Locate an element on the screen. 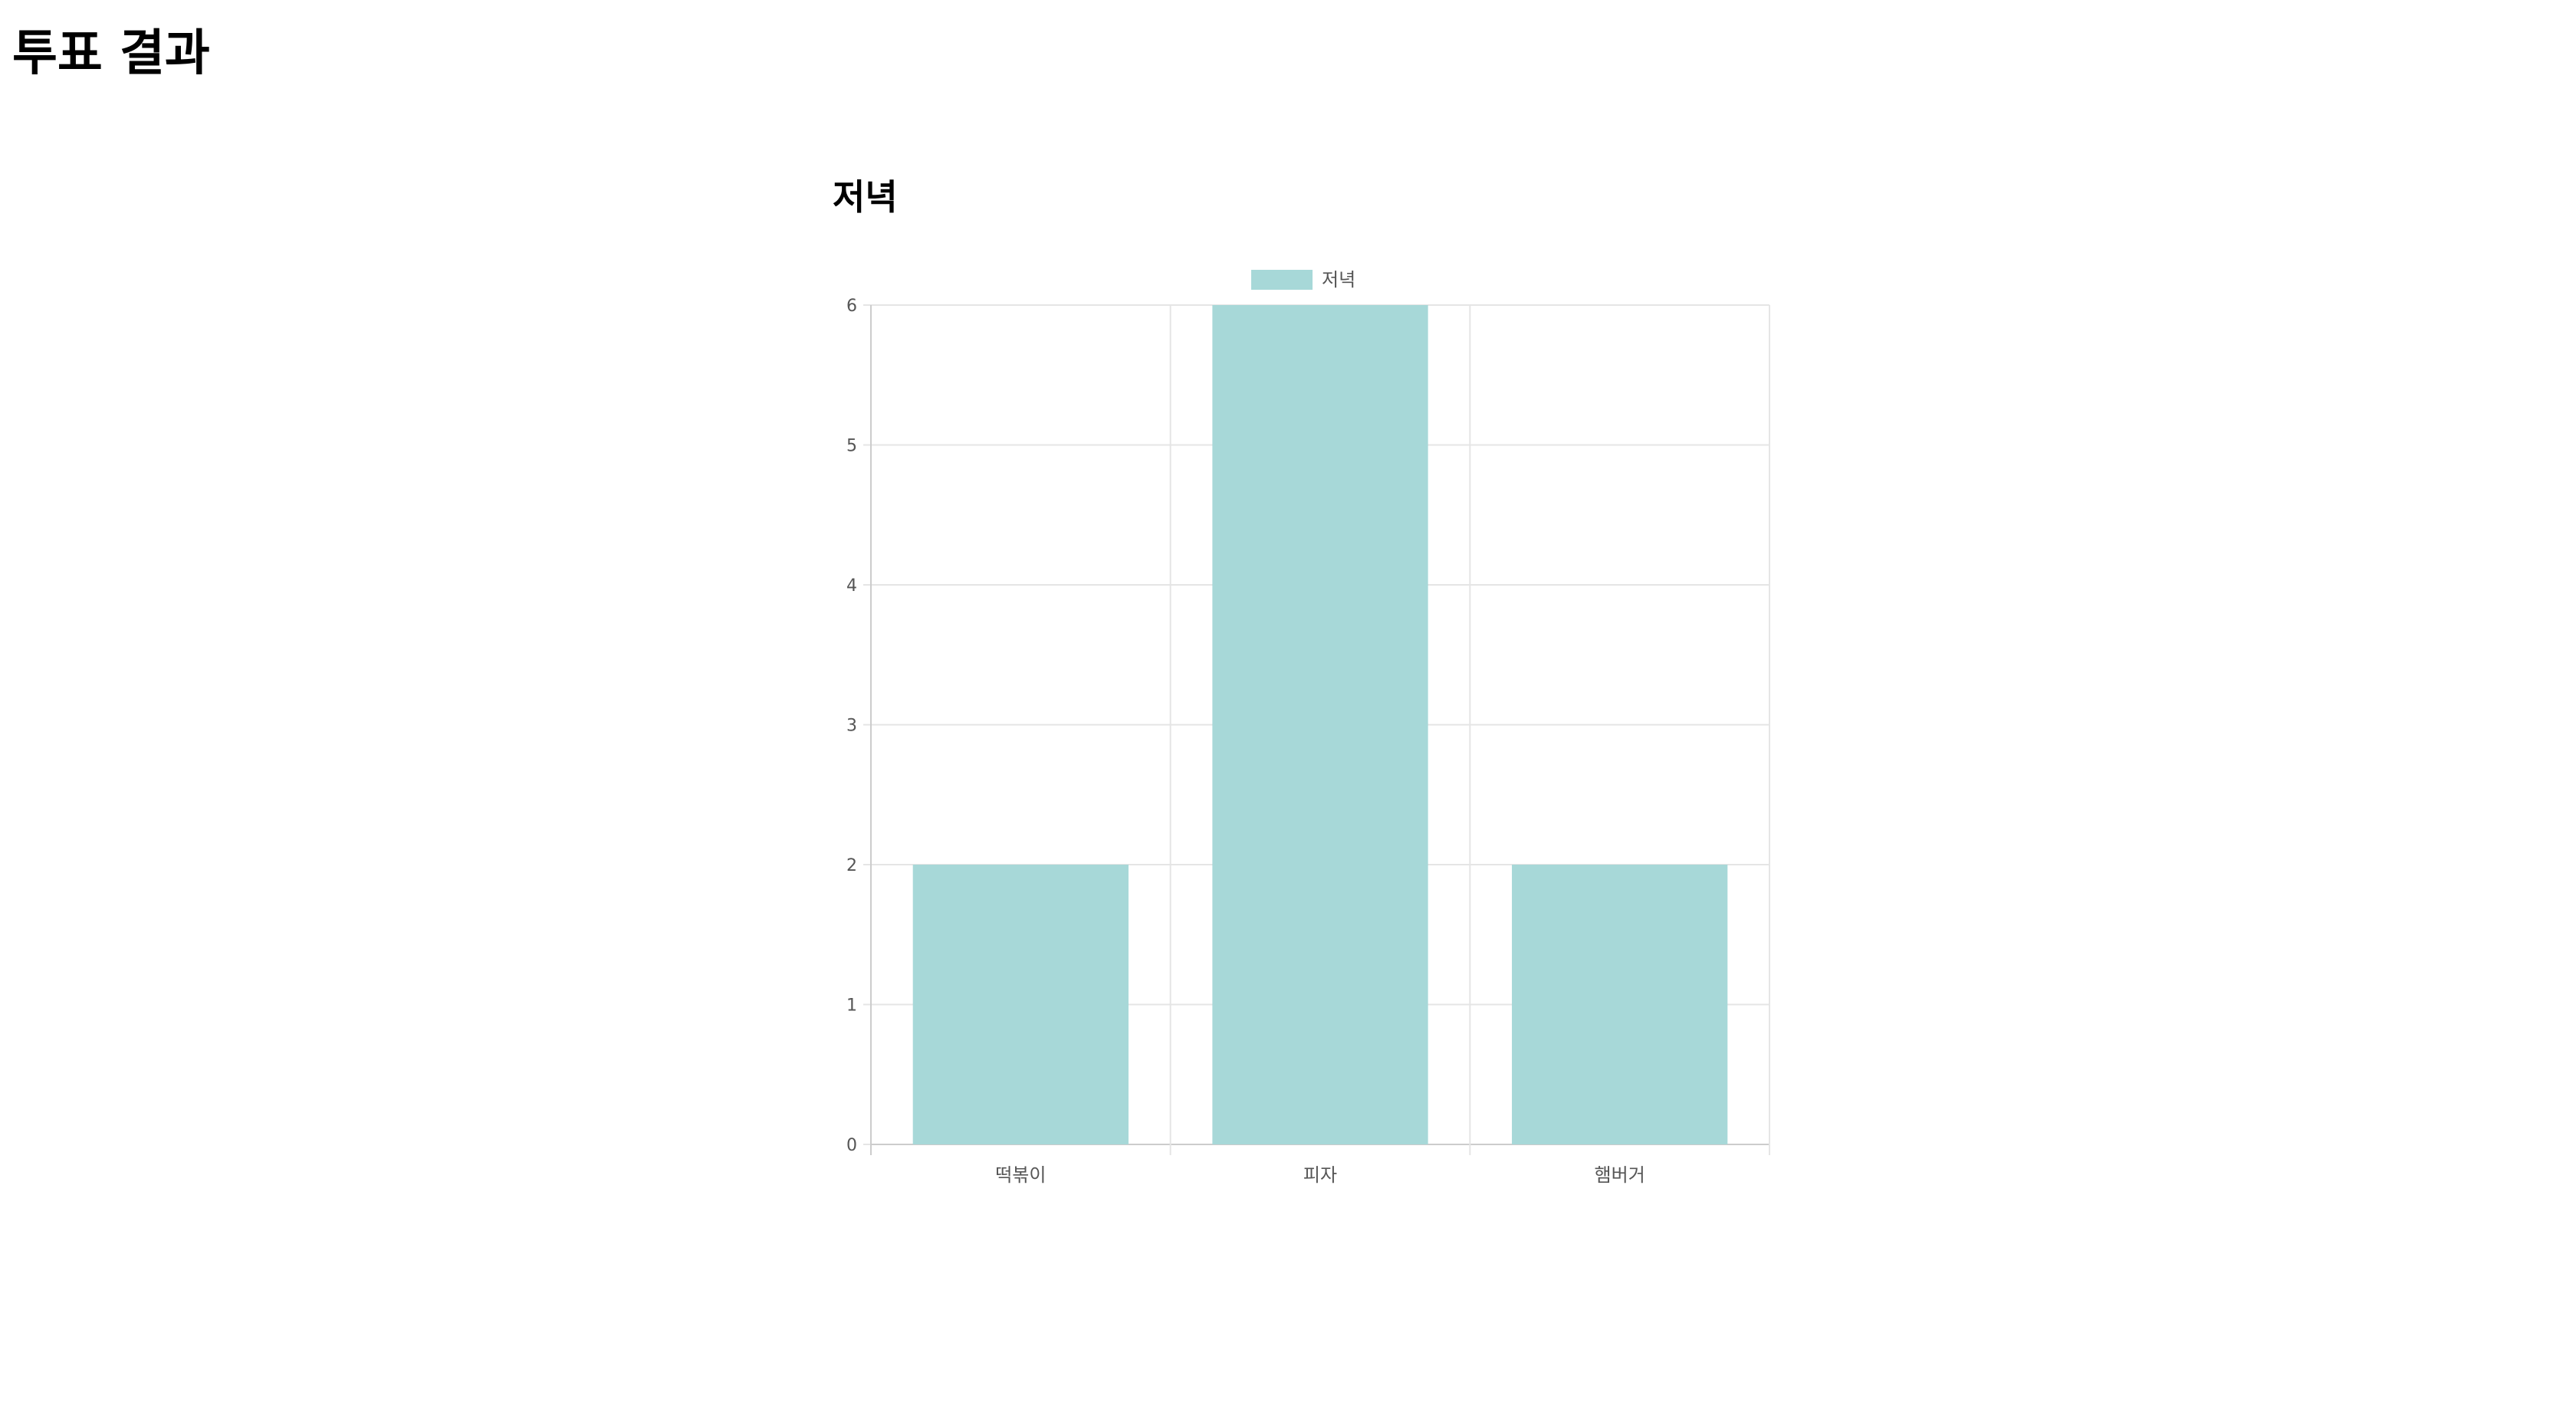 This screenshot has width=2576, height=1415. x-tick-label: 피자 is located at coordinates (1320, 1175).